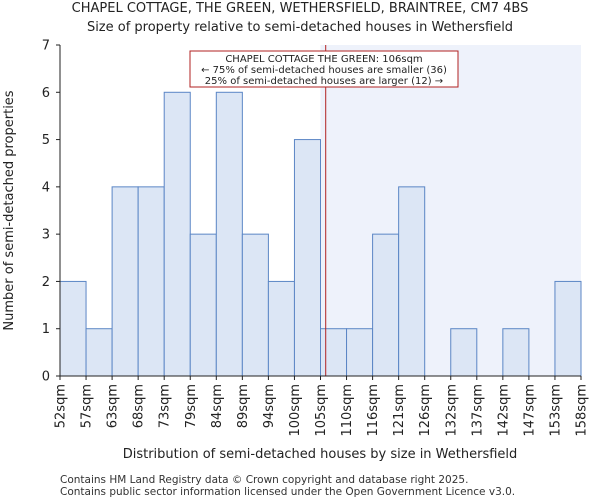  I want to click on x-tick-label: 57sqm, so click(87, 406).